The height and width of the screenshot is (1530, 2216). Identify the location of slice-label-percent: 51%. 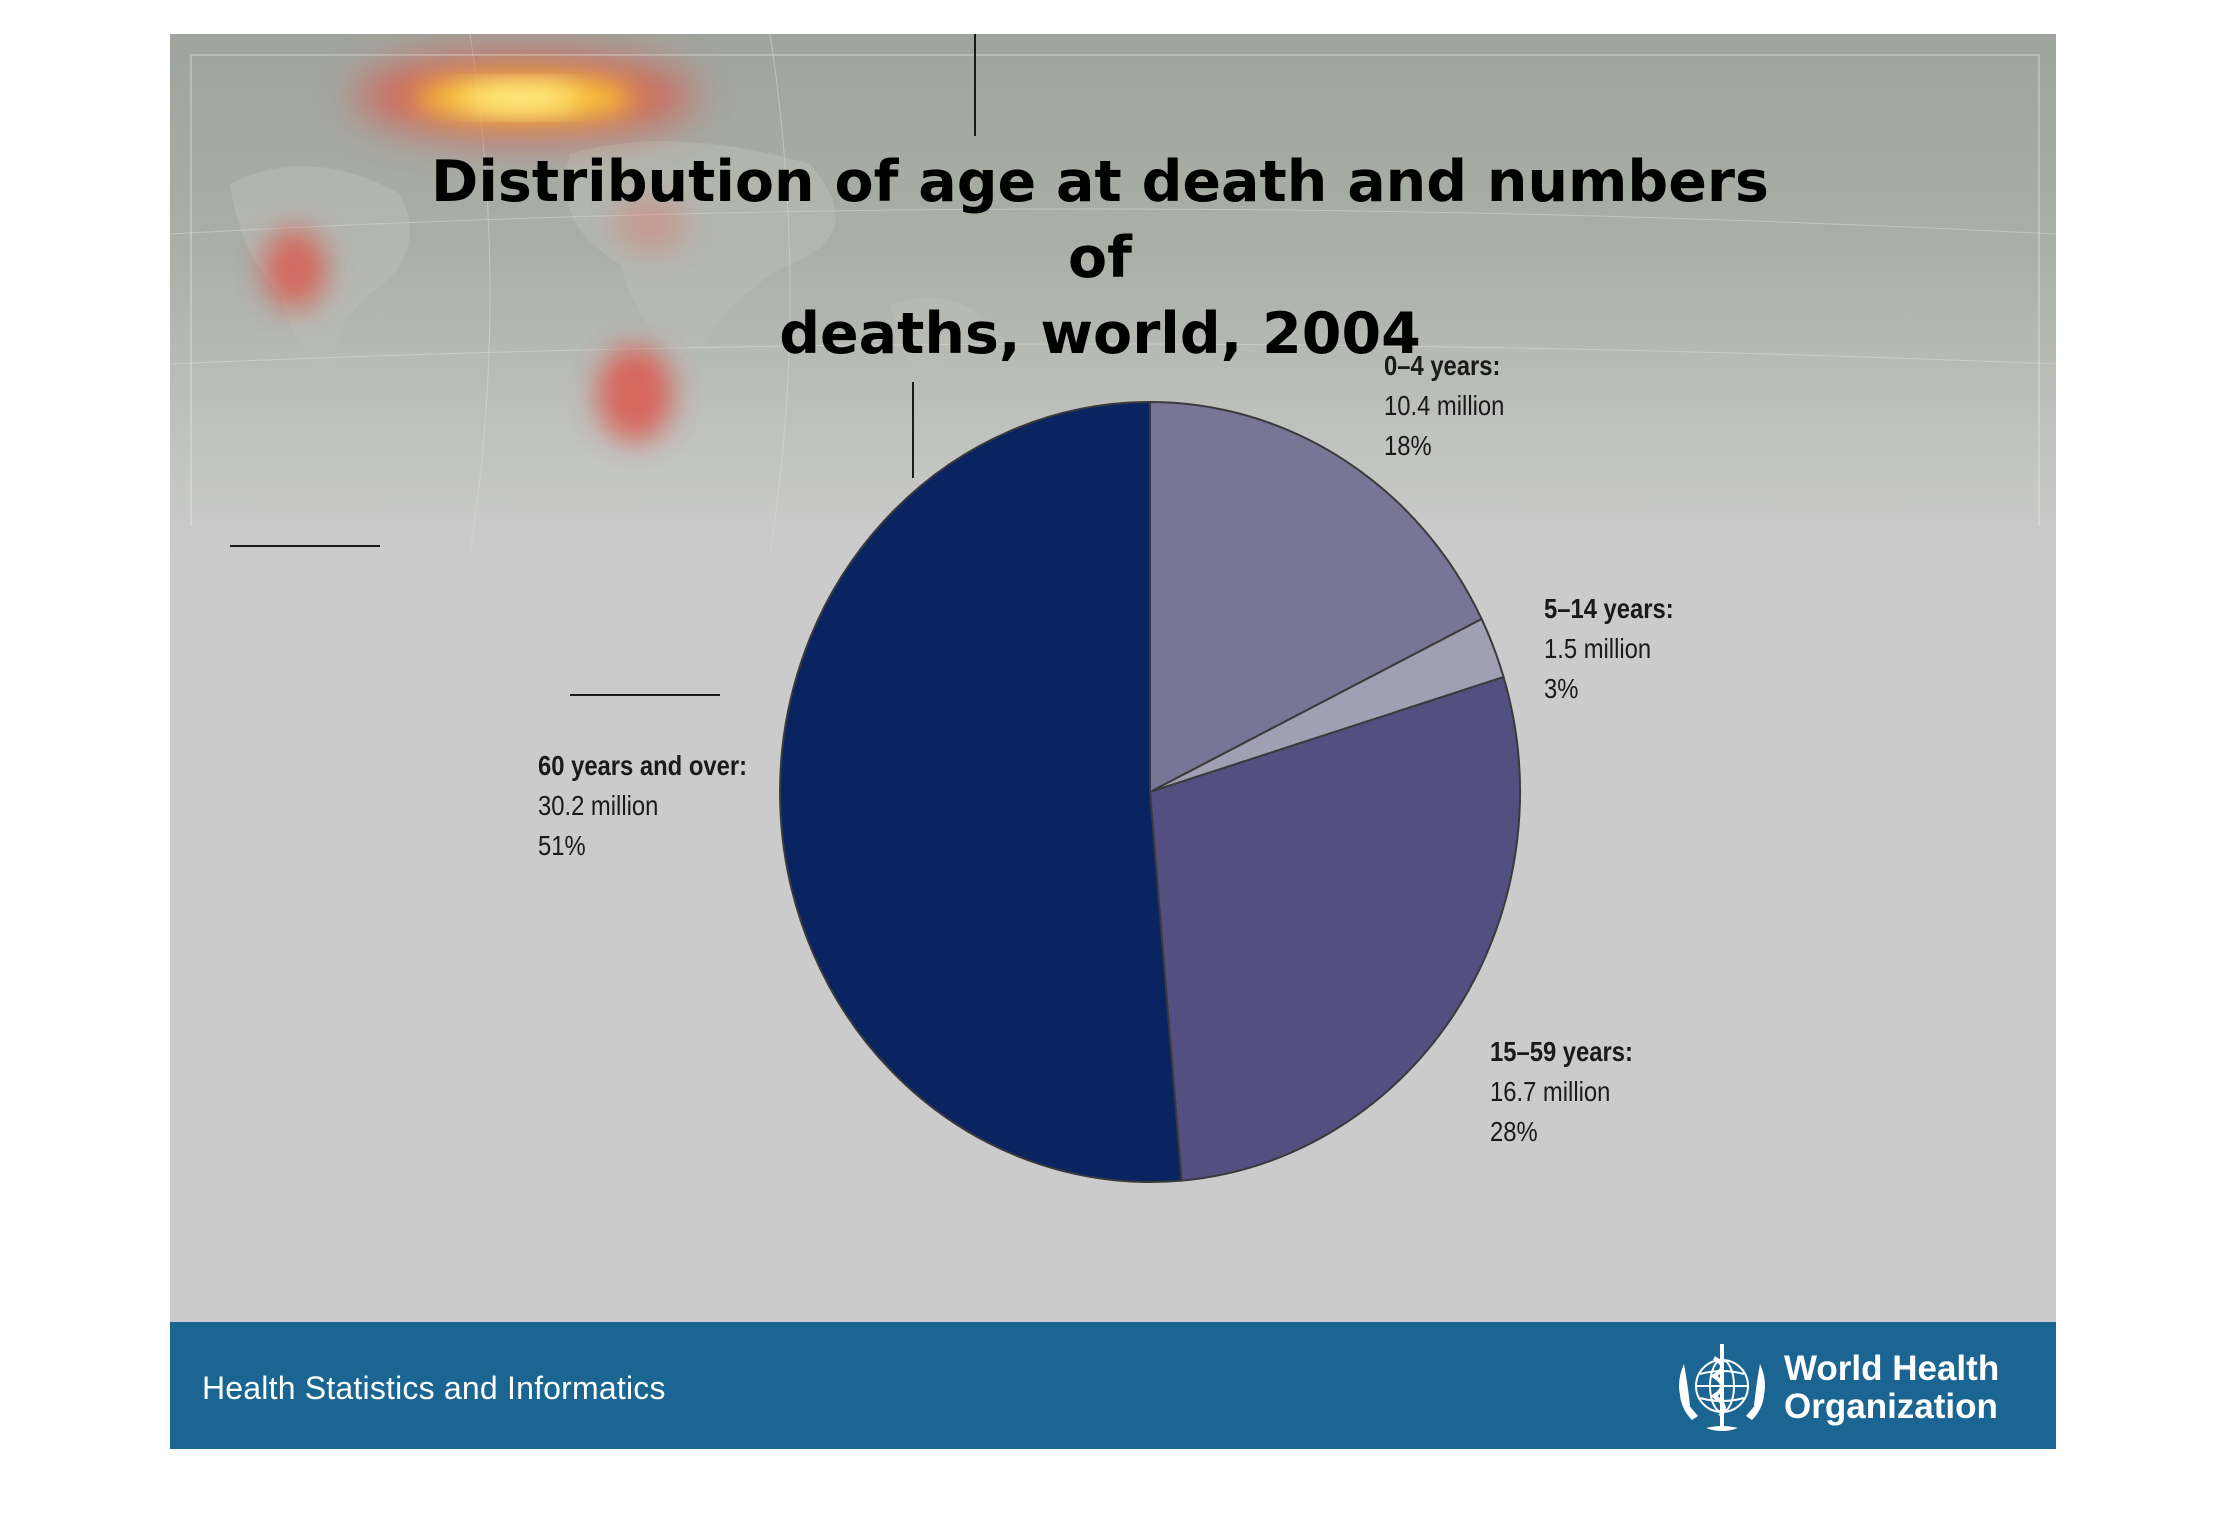
(562, 845).